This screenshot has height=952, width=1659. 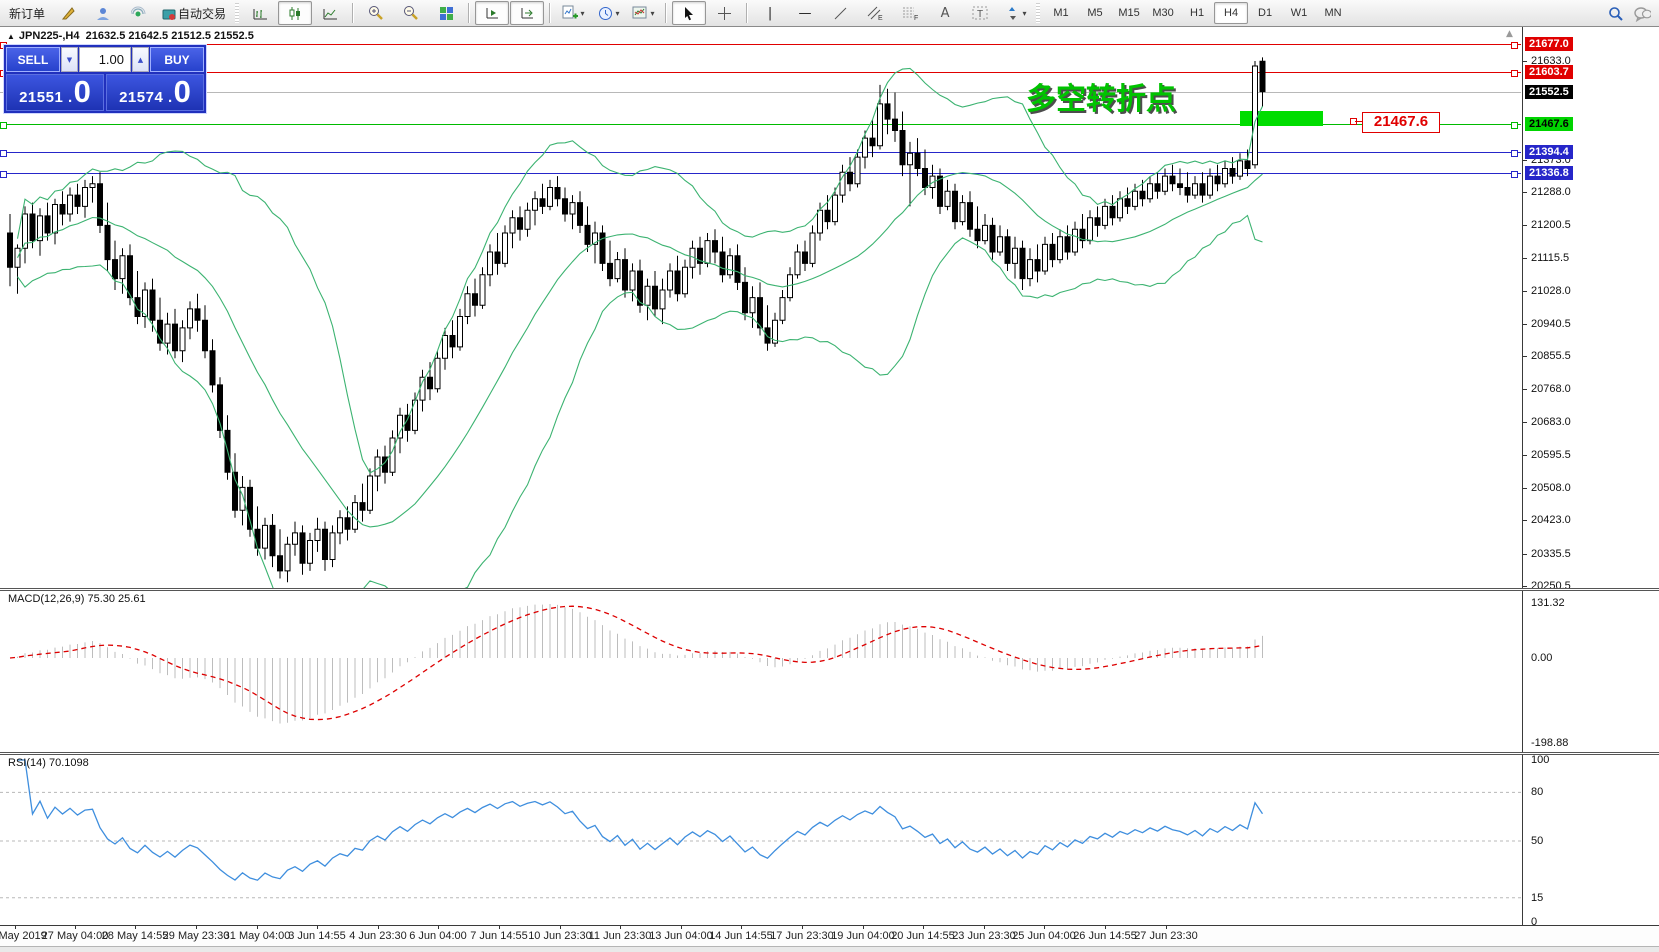 I want to click on timeframe-h1: H1, so click(x=1197, y=13).